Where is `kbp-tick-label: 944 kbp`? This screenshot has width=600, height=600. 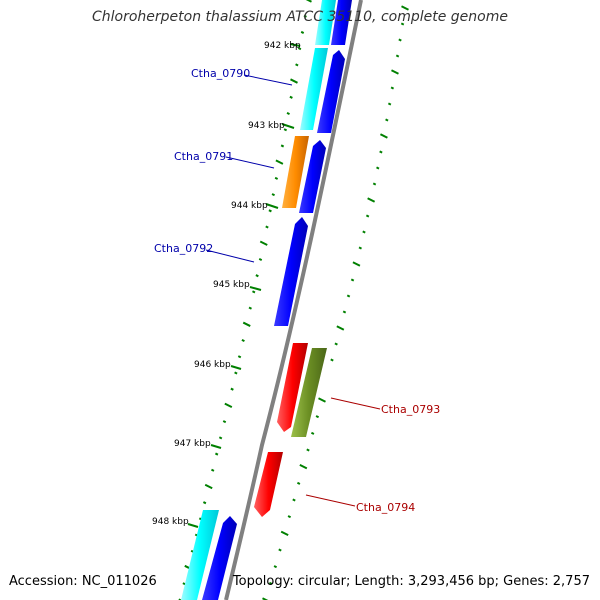 kbp-tick-label: 944 kbp is located at coordinates (249, 206).